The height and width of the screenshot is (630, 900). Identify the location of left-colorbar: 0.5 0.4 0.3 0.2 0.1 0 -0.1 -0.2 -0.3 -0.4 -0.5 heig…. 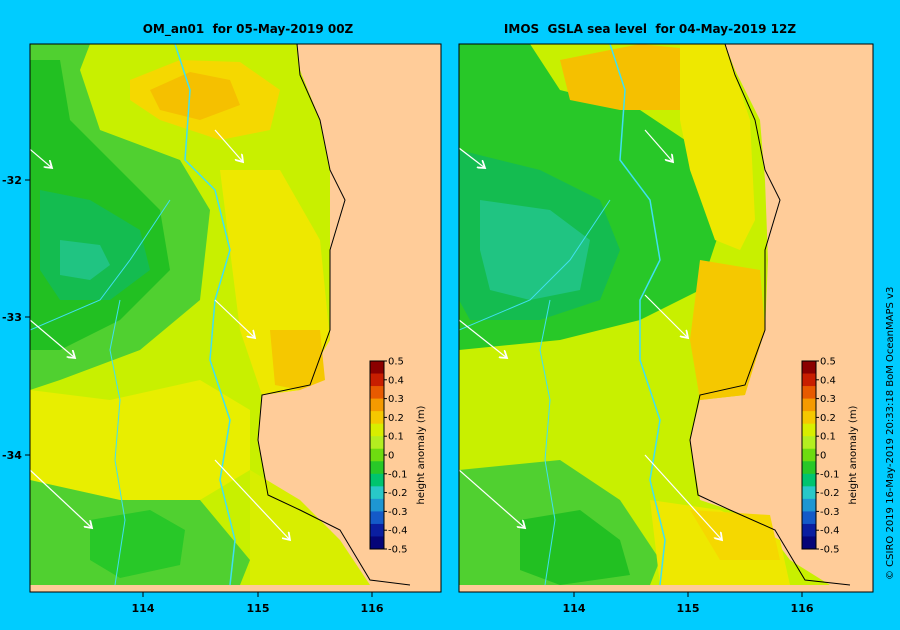
(398, 456).